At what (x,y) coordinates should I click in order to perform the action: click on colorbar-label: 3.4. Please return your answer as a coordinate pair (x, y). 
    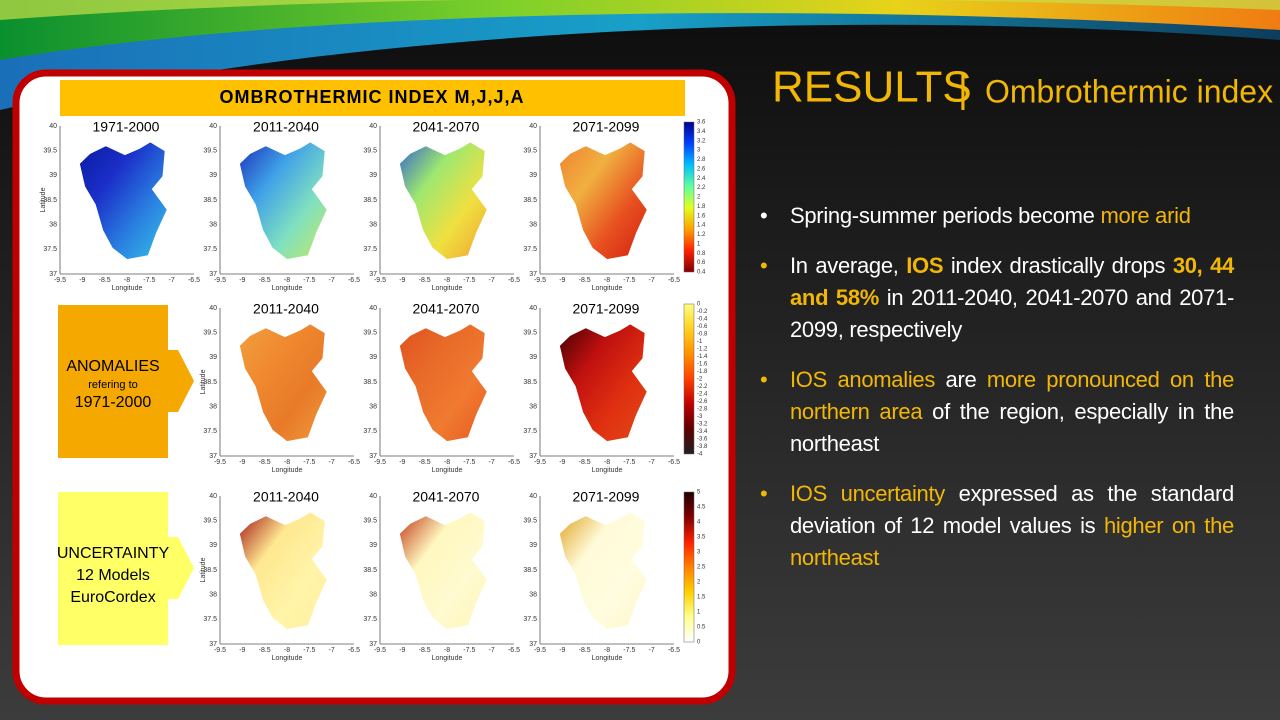
    Looking at the image, I should click on (701, 132).